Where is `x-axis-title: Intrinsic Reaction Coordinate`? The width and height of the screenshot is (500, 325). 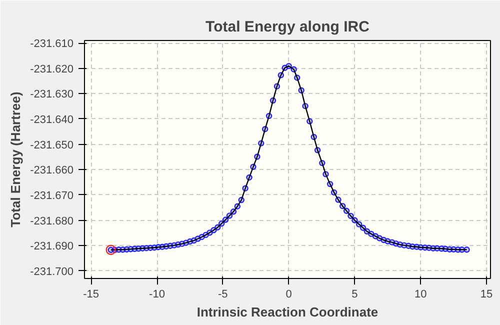 x-axis-title: Intrinsic Reaction Coordinate is located at coordinates (287, 312).